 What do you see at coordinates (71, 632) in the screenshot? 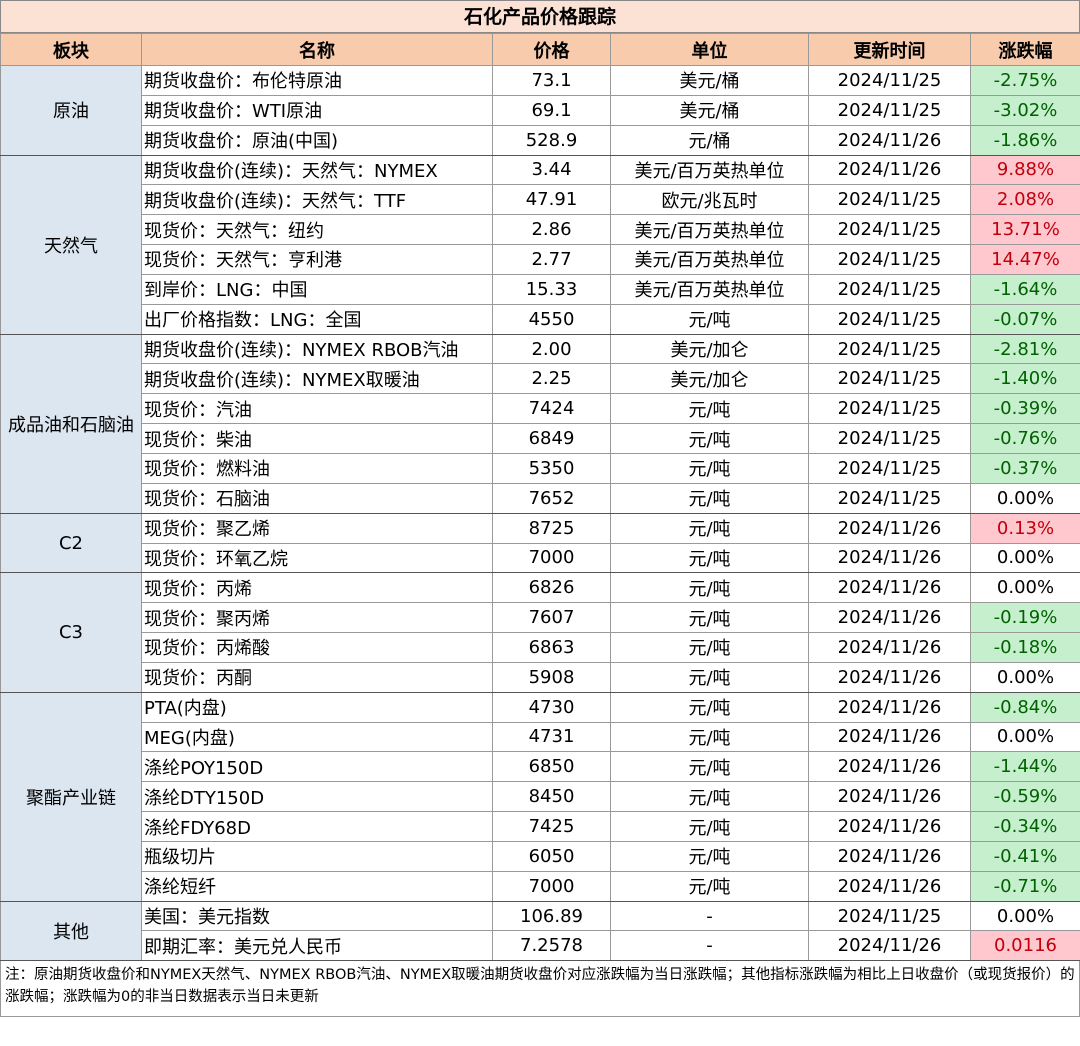
I see `section-name: C3` at bounding box center [71, 632].